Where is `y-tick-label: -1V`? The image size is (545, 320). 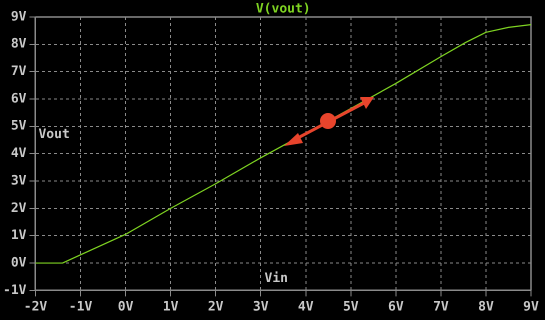 y-tick-label: -1V is located at coordinates (14, 290).